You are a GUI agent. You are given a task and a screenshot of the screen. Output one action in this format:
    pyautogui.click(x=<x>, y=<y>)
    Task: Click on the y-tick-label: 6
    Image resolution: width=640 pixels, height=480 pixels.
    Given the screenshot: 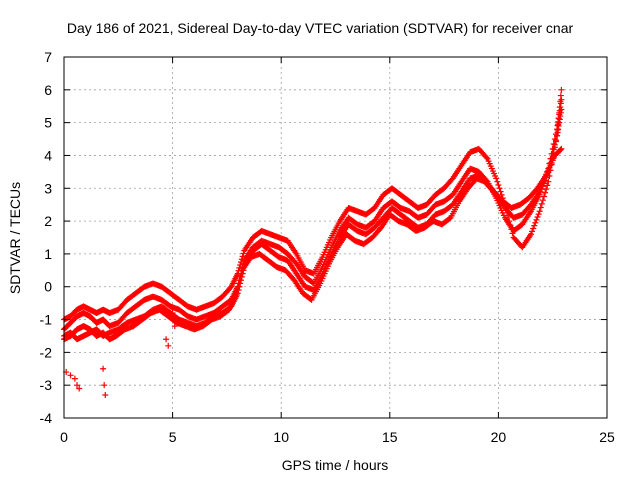 What is the action you would take?
    pyautogui.click(x=48, y=90)
    